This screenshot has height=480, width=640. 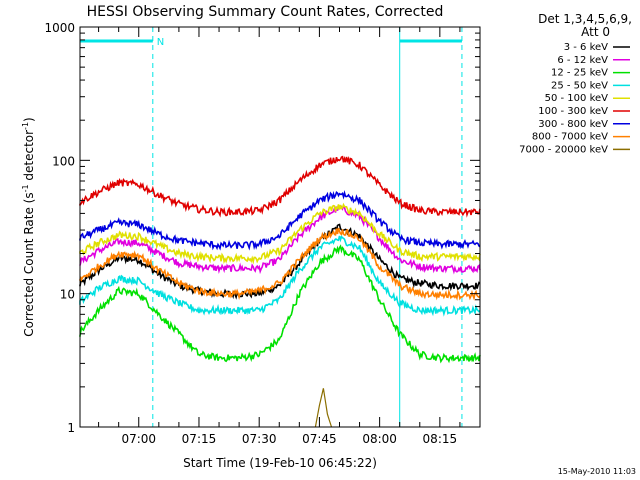 I want to click on legend-label: 12 - 25 keV, so click(x=579, y=73).